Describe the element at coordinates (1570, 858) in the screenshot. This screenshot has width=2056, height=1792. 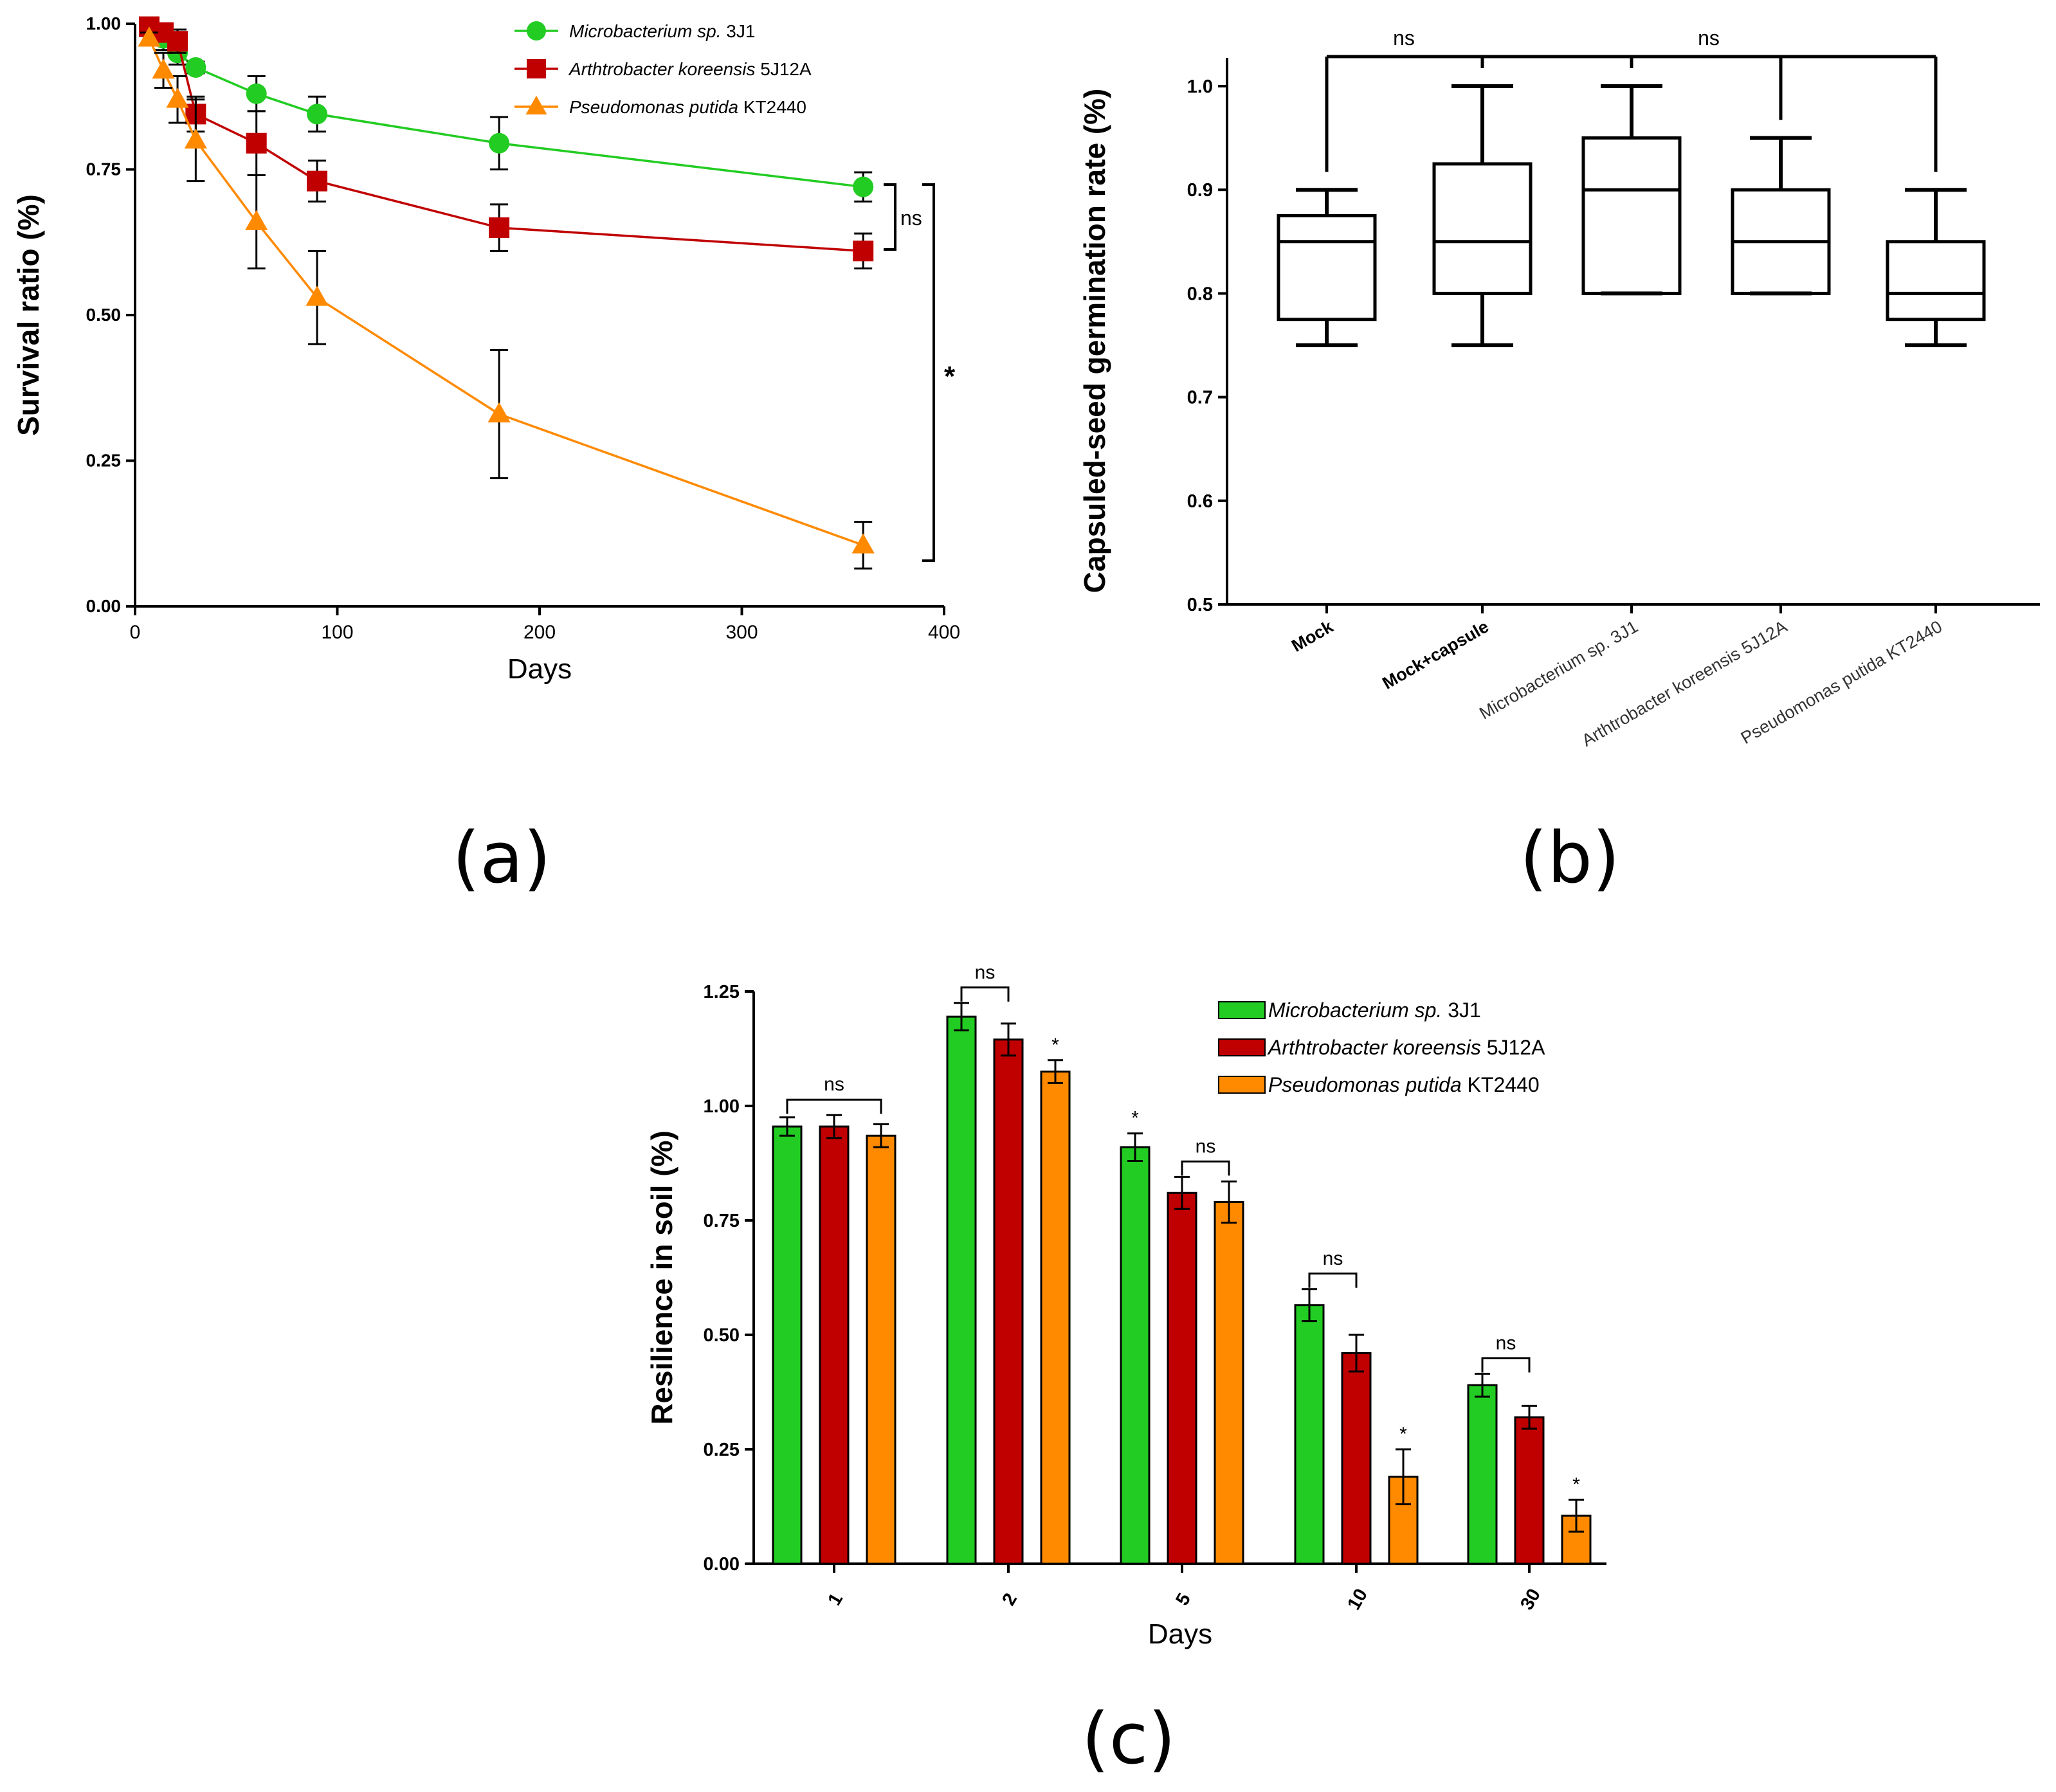
I see `panel-label-b: (b)` at that location.